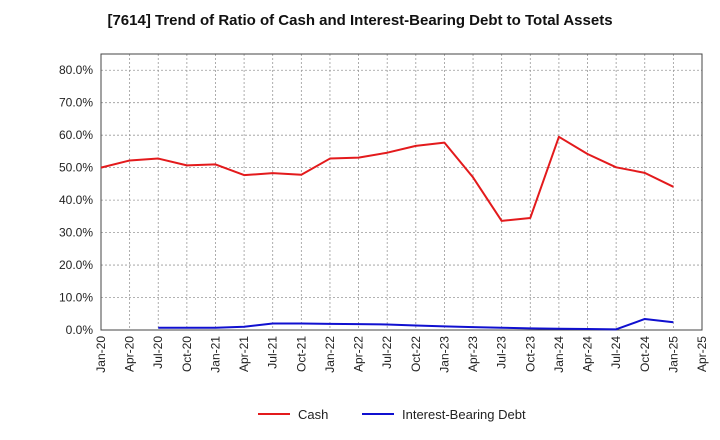 The image size is (720, 440). I want to click on x-tick-label: Jul-24, so click(616, 352).